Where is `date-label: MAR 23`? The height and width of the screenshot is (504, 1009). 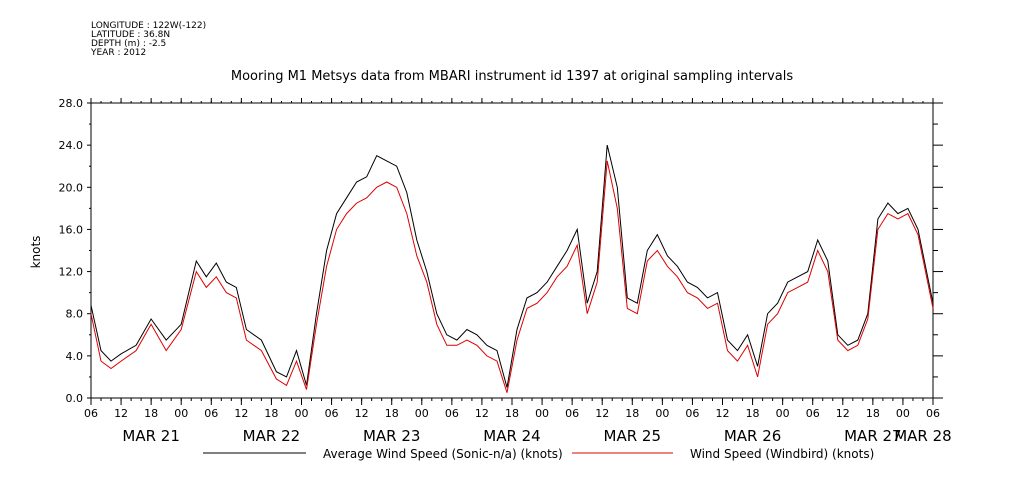 date-label: MAR 23 is located at coordinates (391, 436).